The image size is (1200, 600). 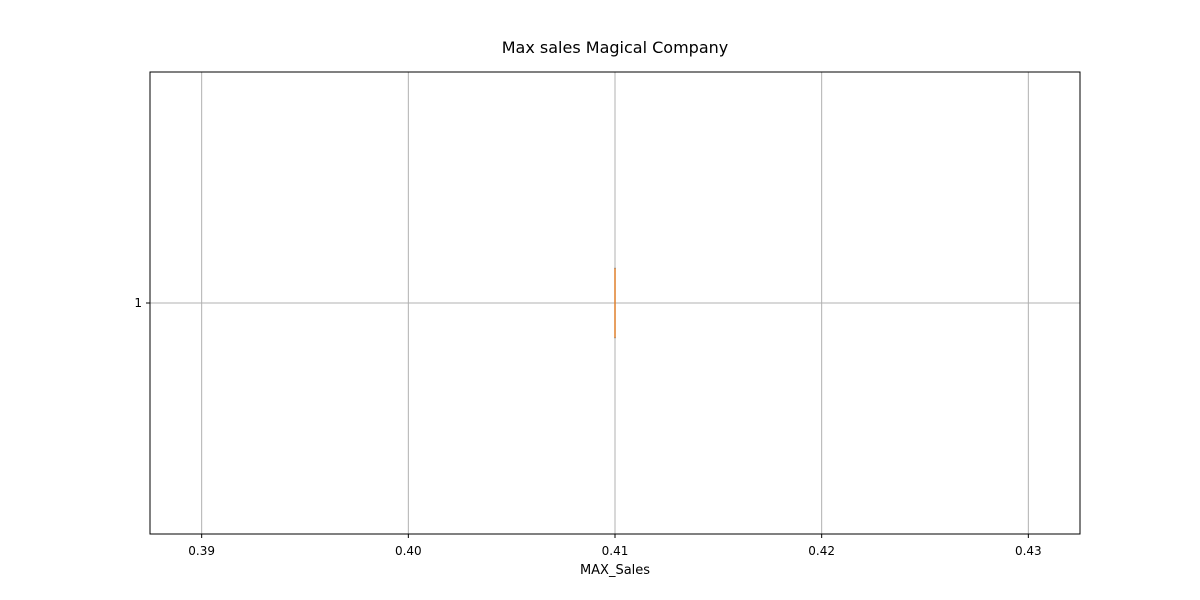 I want to click on y-tick-label: 1, so click(x=138, y=303).